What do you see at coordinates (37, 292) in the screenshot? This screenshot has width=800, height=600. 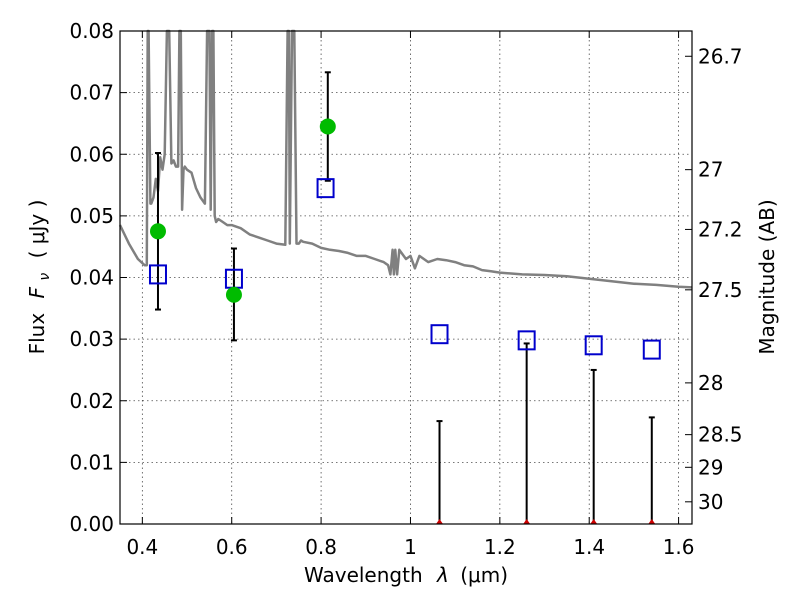 I see `y-axis-label-symbol: F` at bounding box center [37, 292].